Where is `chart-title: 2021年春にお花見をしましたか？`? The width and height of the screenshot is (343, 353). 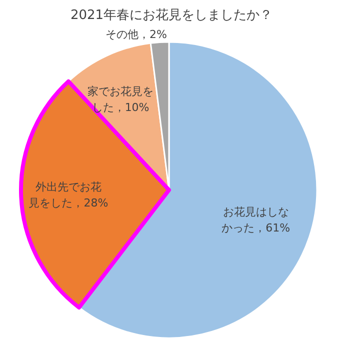
chart-title: 2021年春にお花見をしましたか？ is located at coordinates (171, 15).